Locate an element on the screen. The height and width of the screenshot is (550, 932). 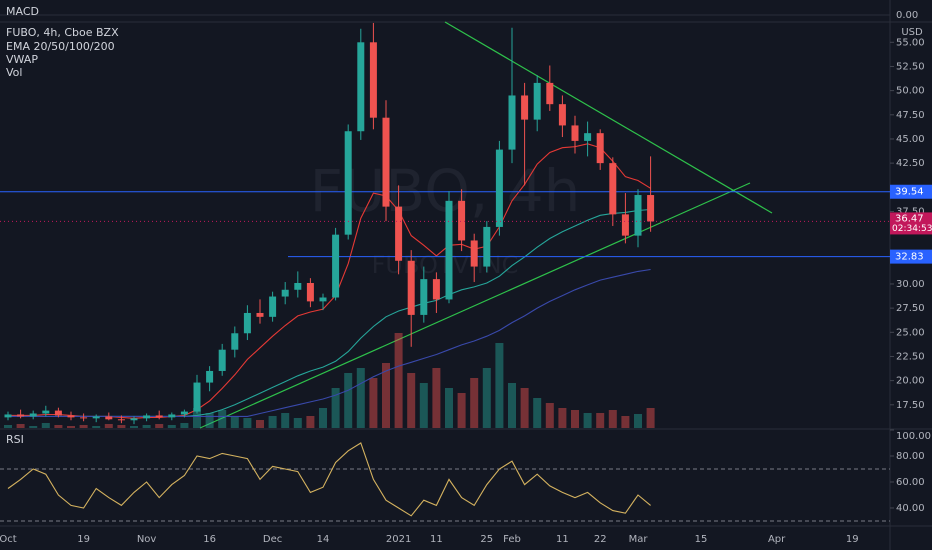
x-tick-label: 25 is located at coordinates (486, 539).